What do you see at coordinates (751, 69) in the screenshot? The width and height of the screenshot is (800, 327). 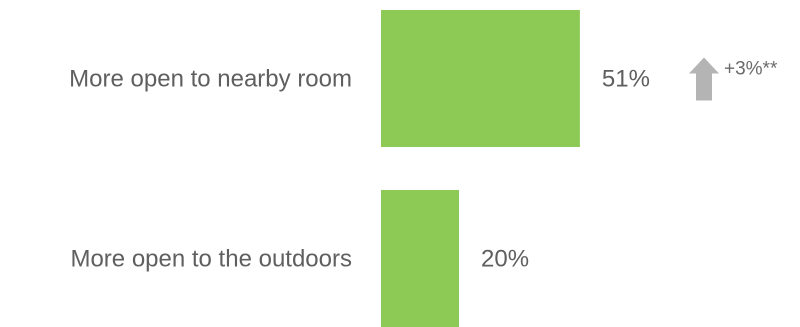 I see `change-label-0: +3%**` at bounding box center [751, 69].